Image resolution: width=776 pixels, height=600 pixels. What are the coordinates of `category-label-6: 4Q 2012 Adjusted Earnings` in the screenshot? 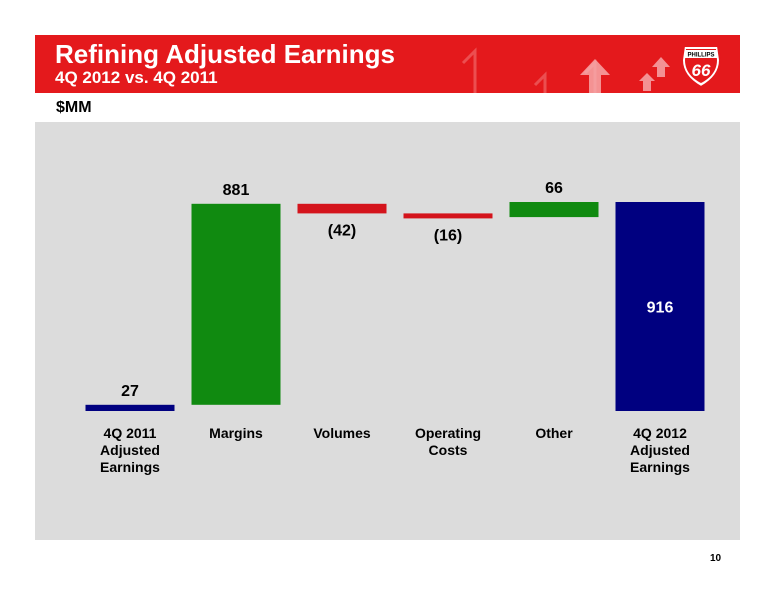 It's located at (660, 450).